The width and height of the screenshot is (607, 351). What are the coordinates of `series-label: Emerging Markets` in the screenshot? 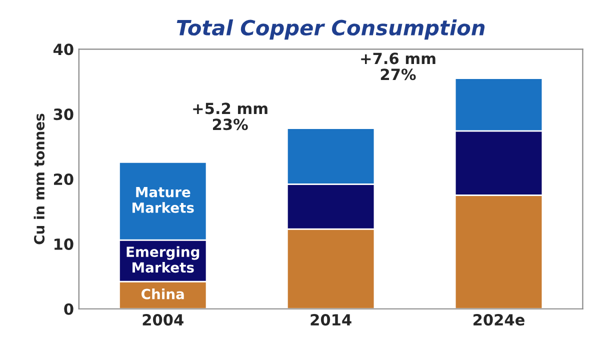 It's located at (163, 259).